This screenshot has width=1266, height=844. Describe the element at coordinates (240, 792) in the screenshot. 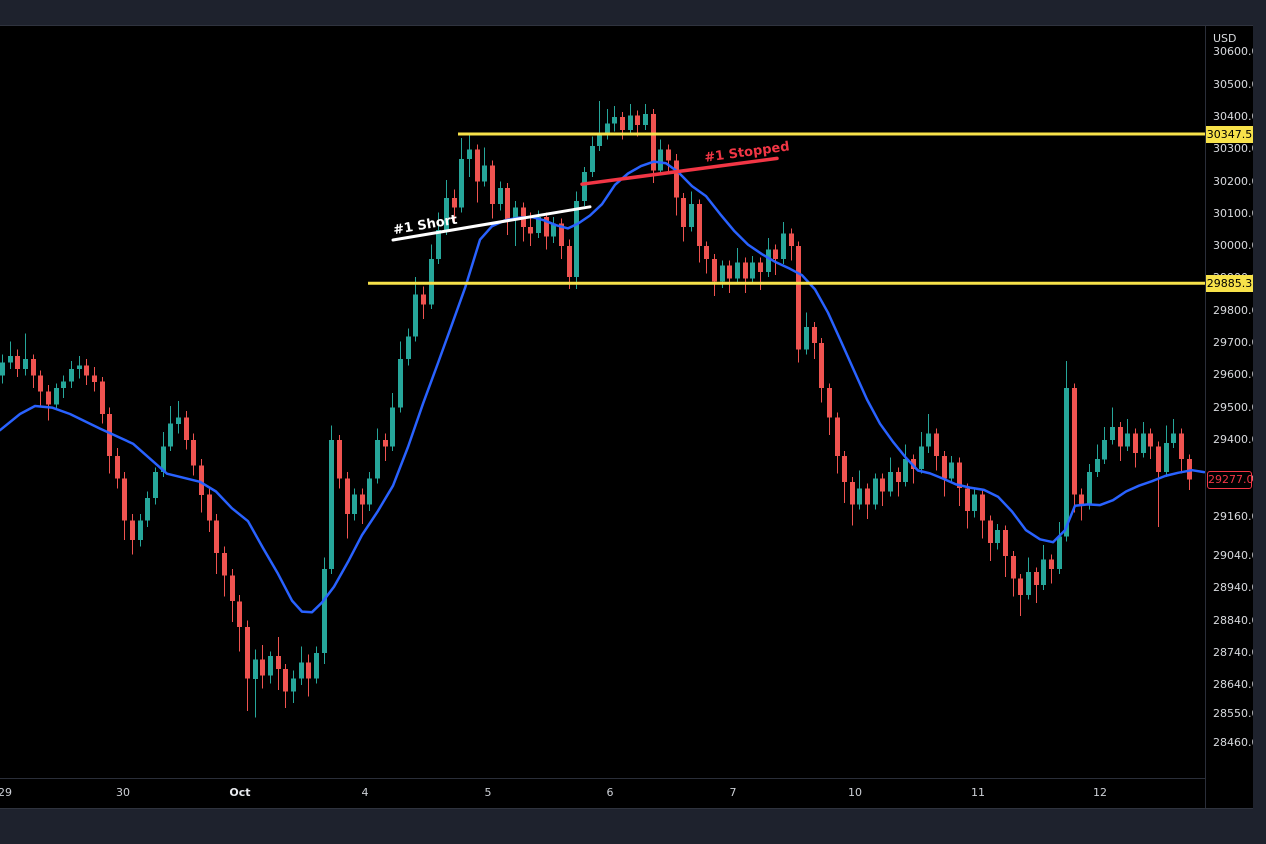

I see `time-tick-label: Oct` at that location.